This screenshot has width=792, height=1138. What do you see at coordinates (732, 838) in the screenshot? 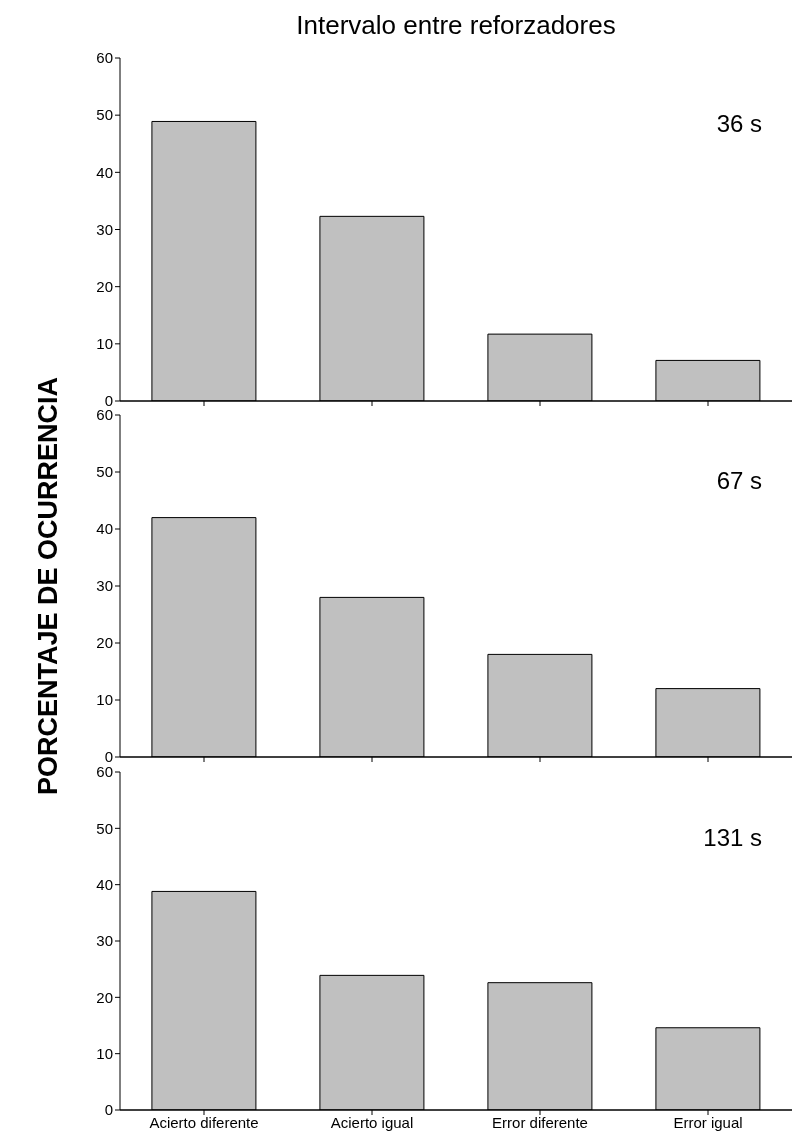
I see `annotation: 131 s` at bounding box center [732, 838].